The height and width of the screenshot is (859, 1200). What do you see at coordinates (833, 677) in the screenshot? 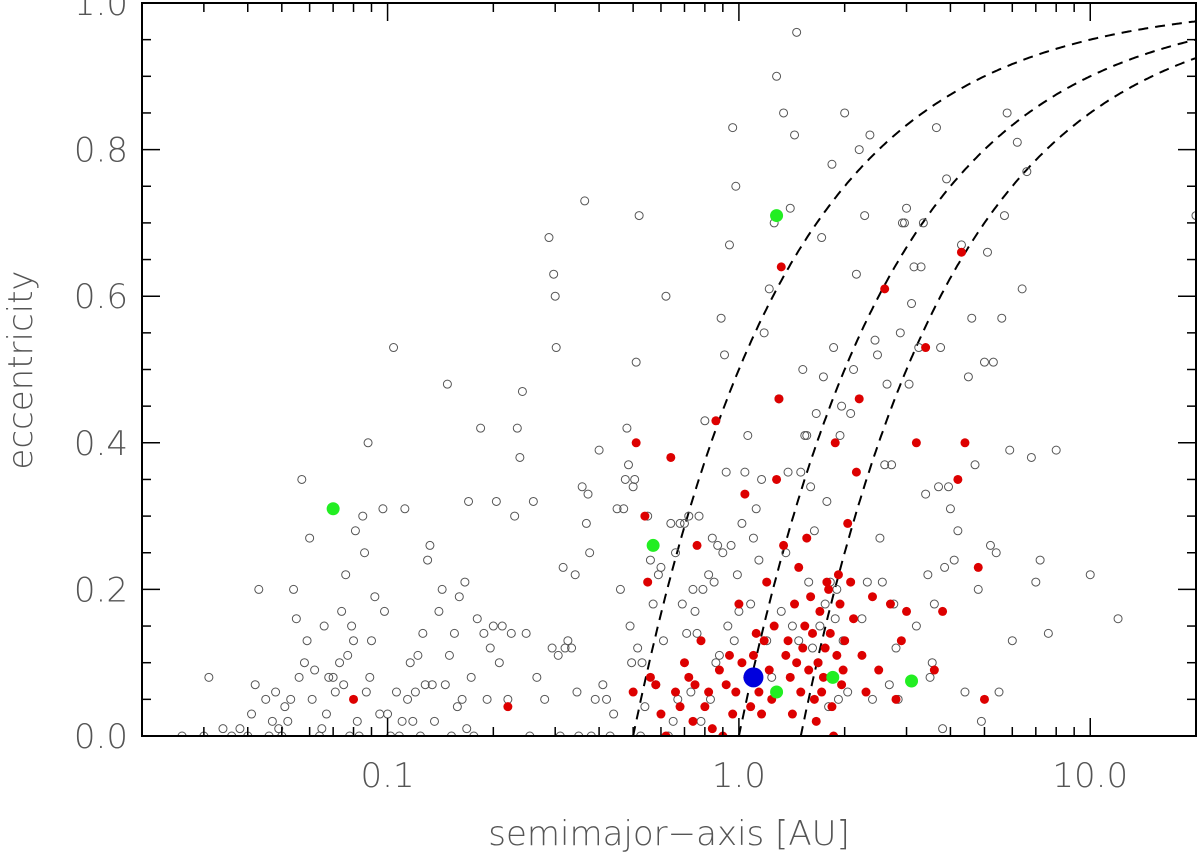
I see `green-point` at bounding box center [833, 677].